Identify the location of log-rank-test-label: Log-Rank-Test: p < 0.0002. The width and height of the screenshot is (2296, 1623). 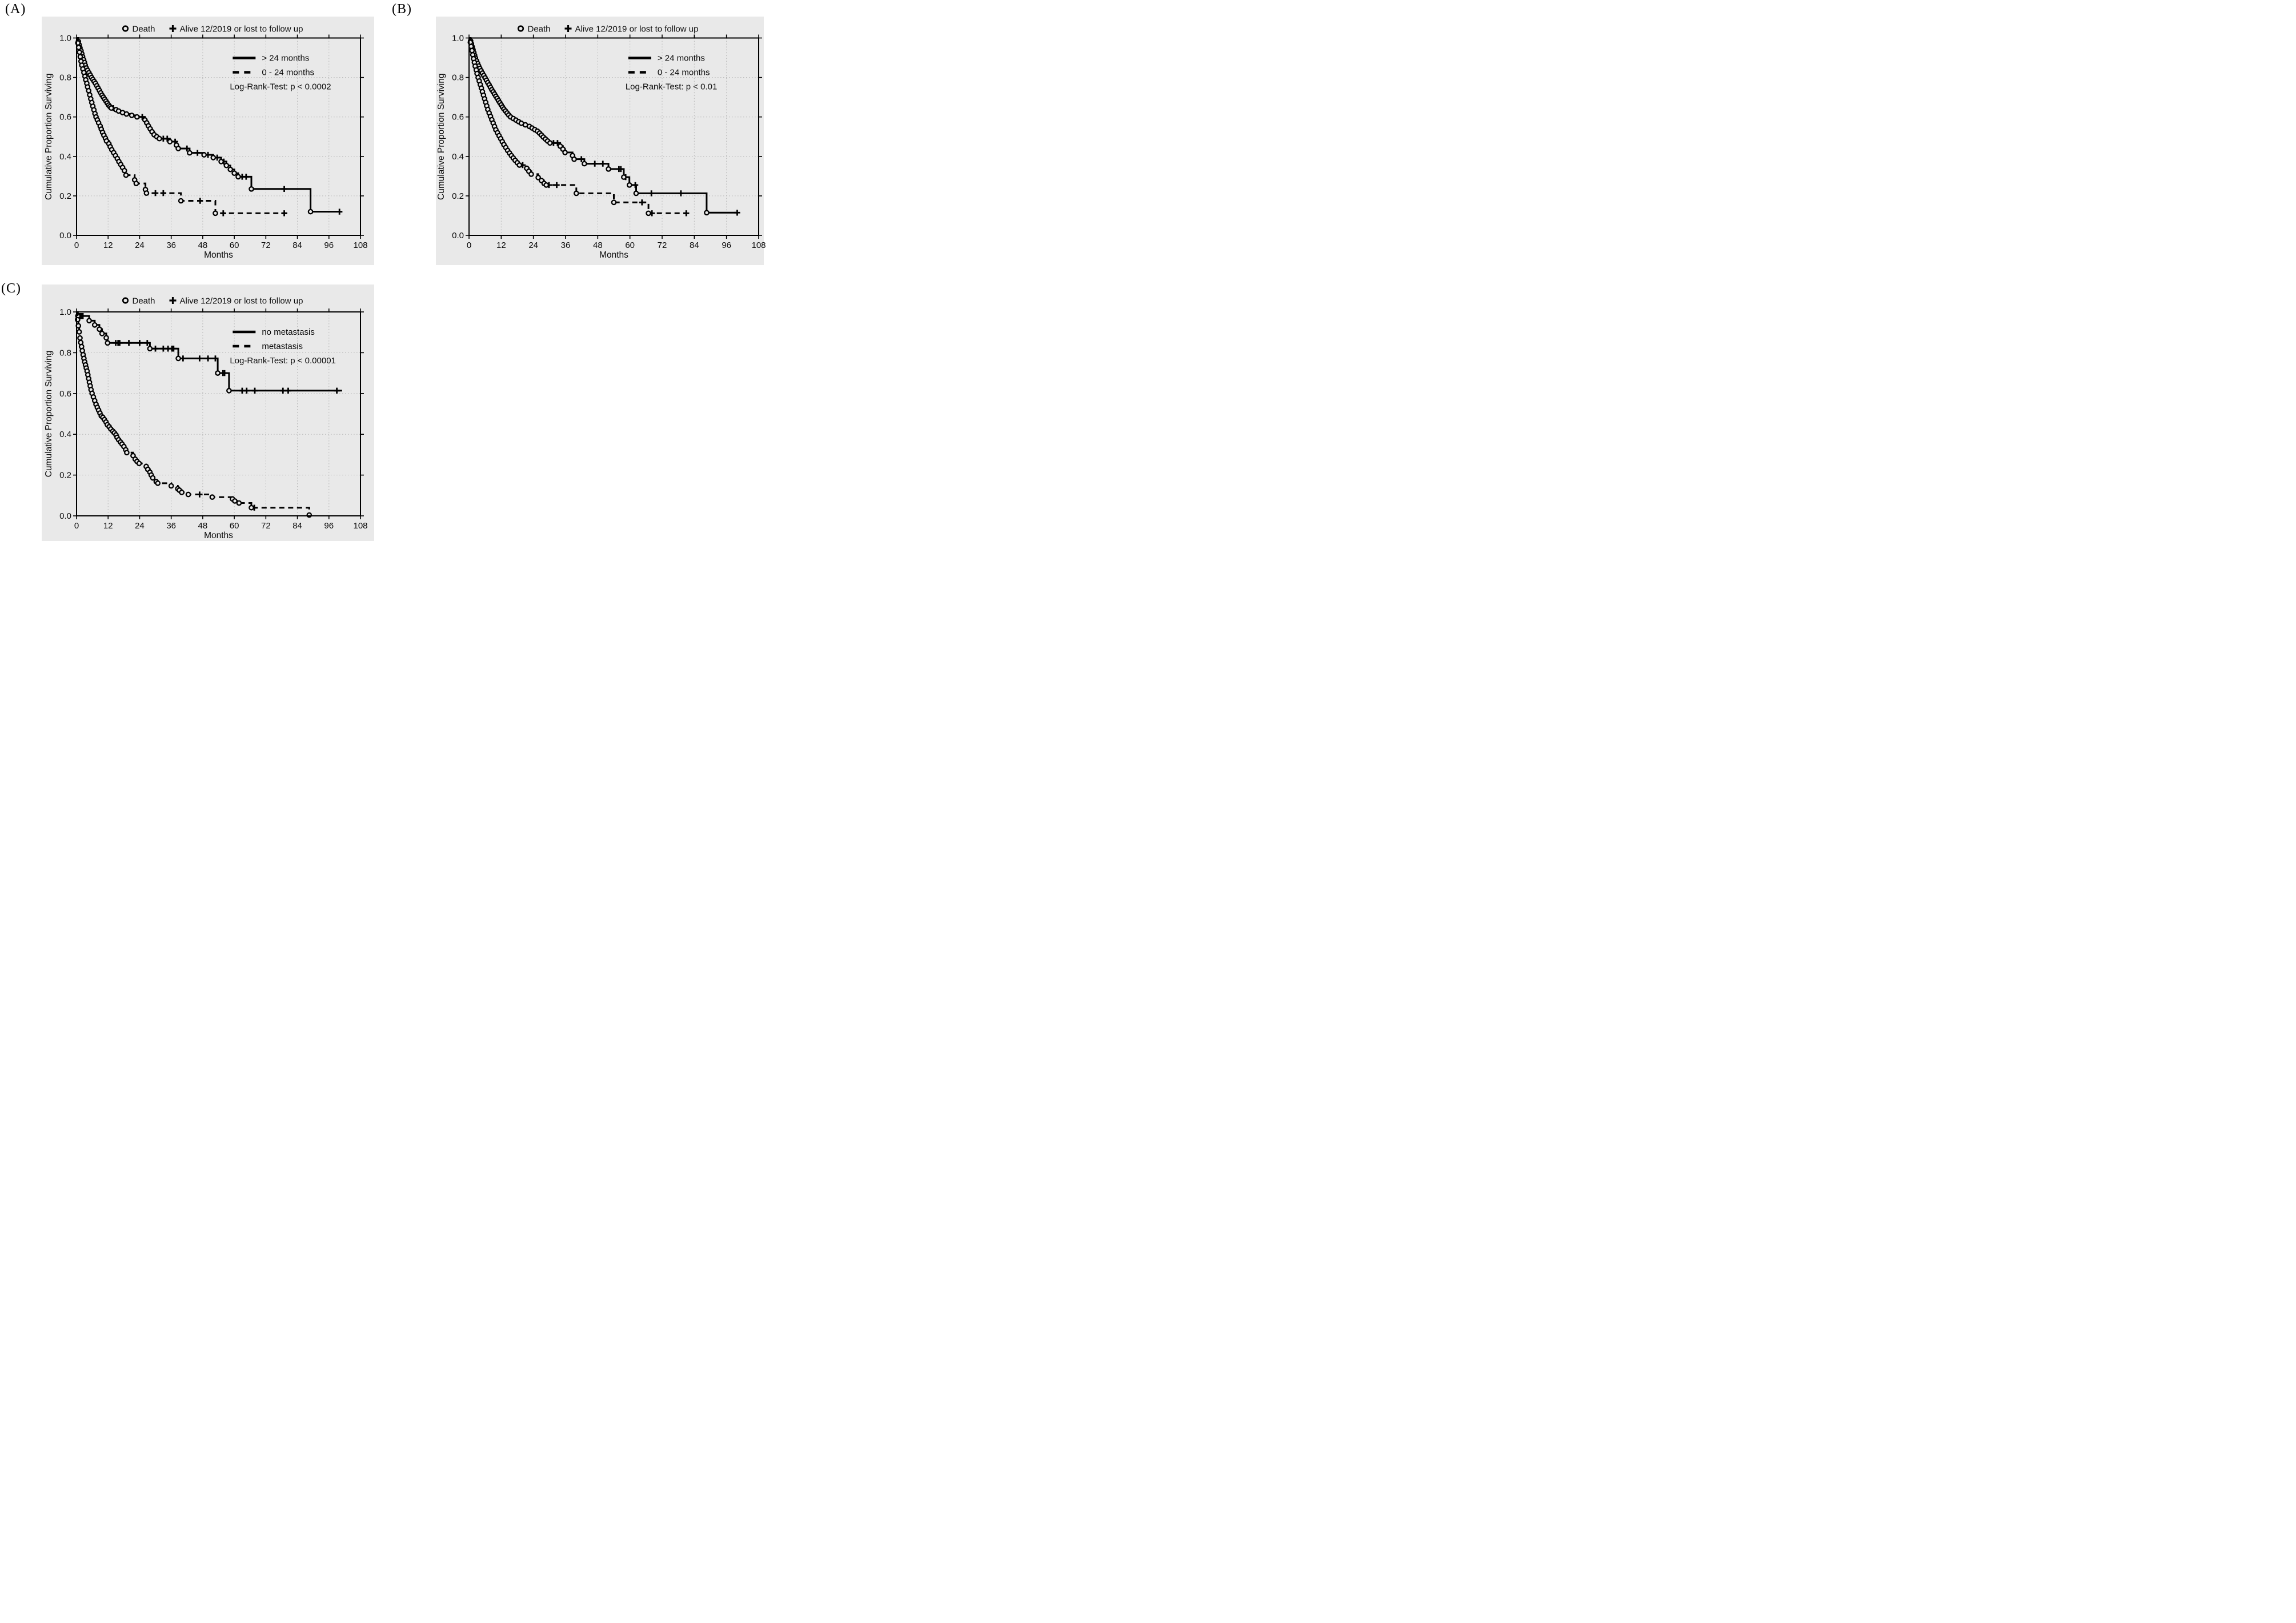
(280, 87).